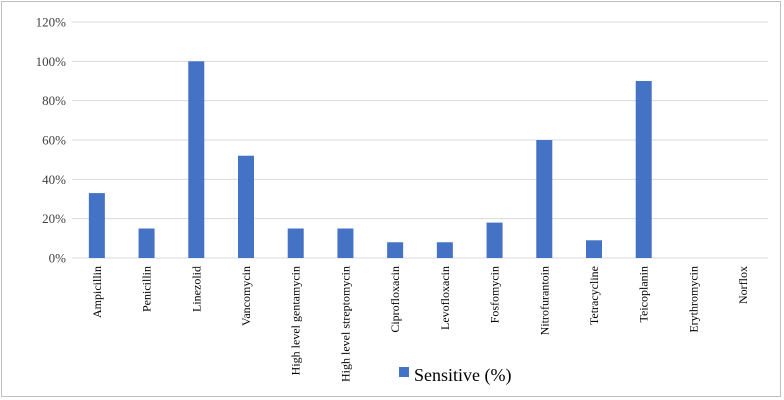  What do you see at coordinates (743, 285) in the screenshot?
I see `x-tick-label: Norflox` at bounding box center [743, 285].